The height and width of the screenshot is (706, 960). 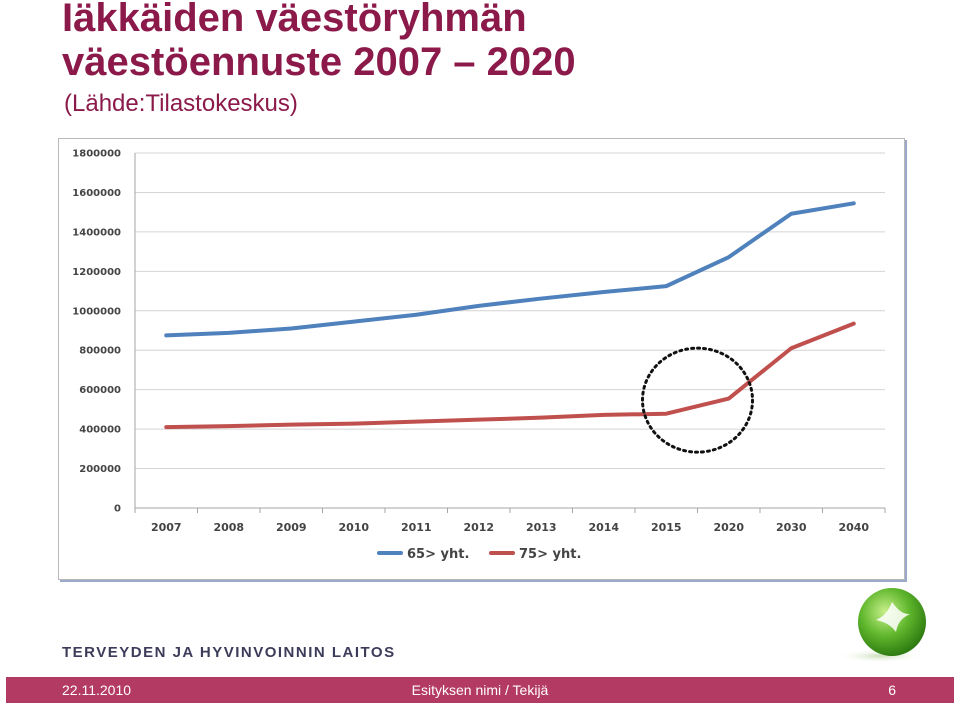 What do you see at coordinates (354, 322) in the screenshot?
I see `data-point-s0-2010` at bounding box center [354, 322].